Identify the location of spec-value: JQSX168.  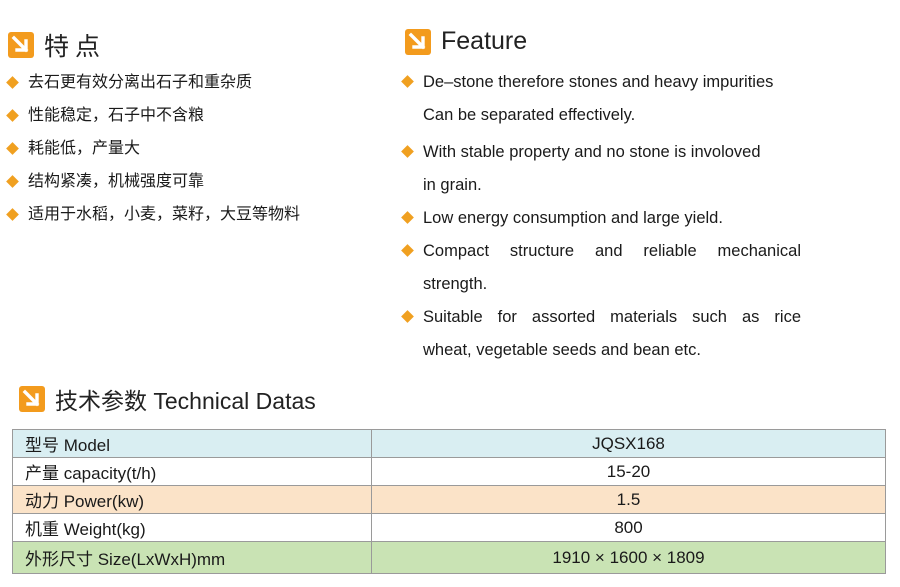
(628, 443).